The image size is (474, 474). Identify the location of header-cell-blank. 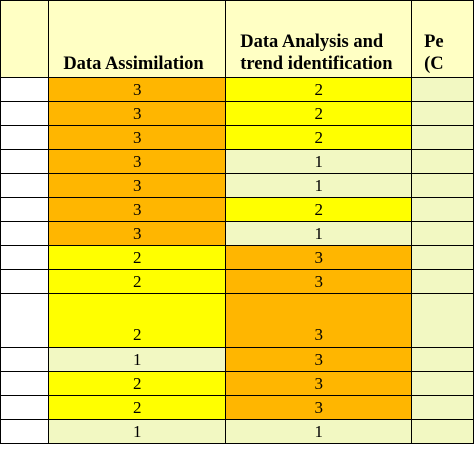
(25, 39).